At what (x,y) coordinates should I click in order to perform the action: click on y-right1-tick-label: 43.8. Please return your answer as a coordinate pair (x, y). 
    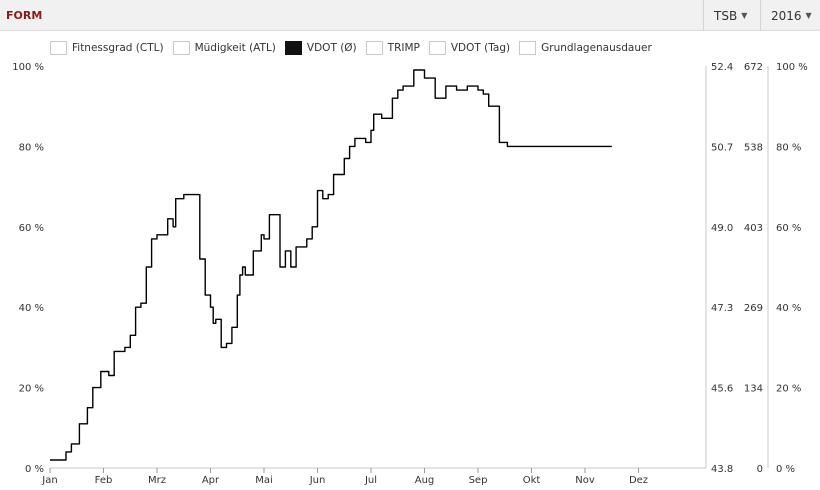
    Looking at the image, I should click on (722, 469).